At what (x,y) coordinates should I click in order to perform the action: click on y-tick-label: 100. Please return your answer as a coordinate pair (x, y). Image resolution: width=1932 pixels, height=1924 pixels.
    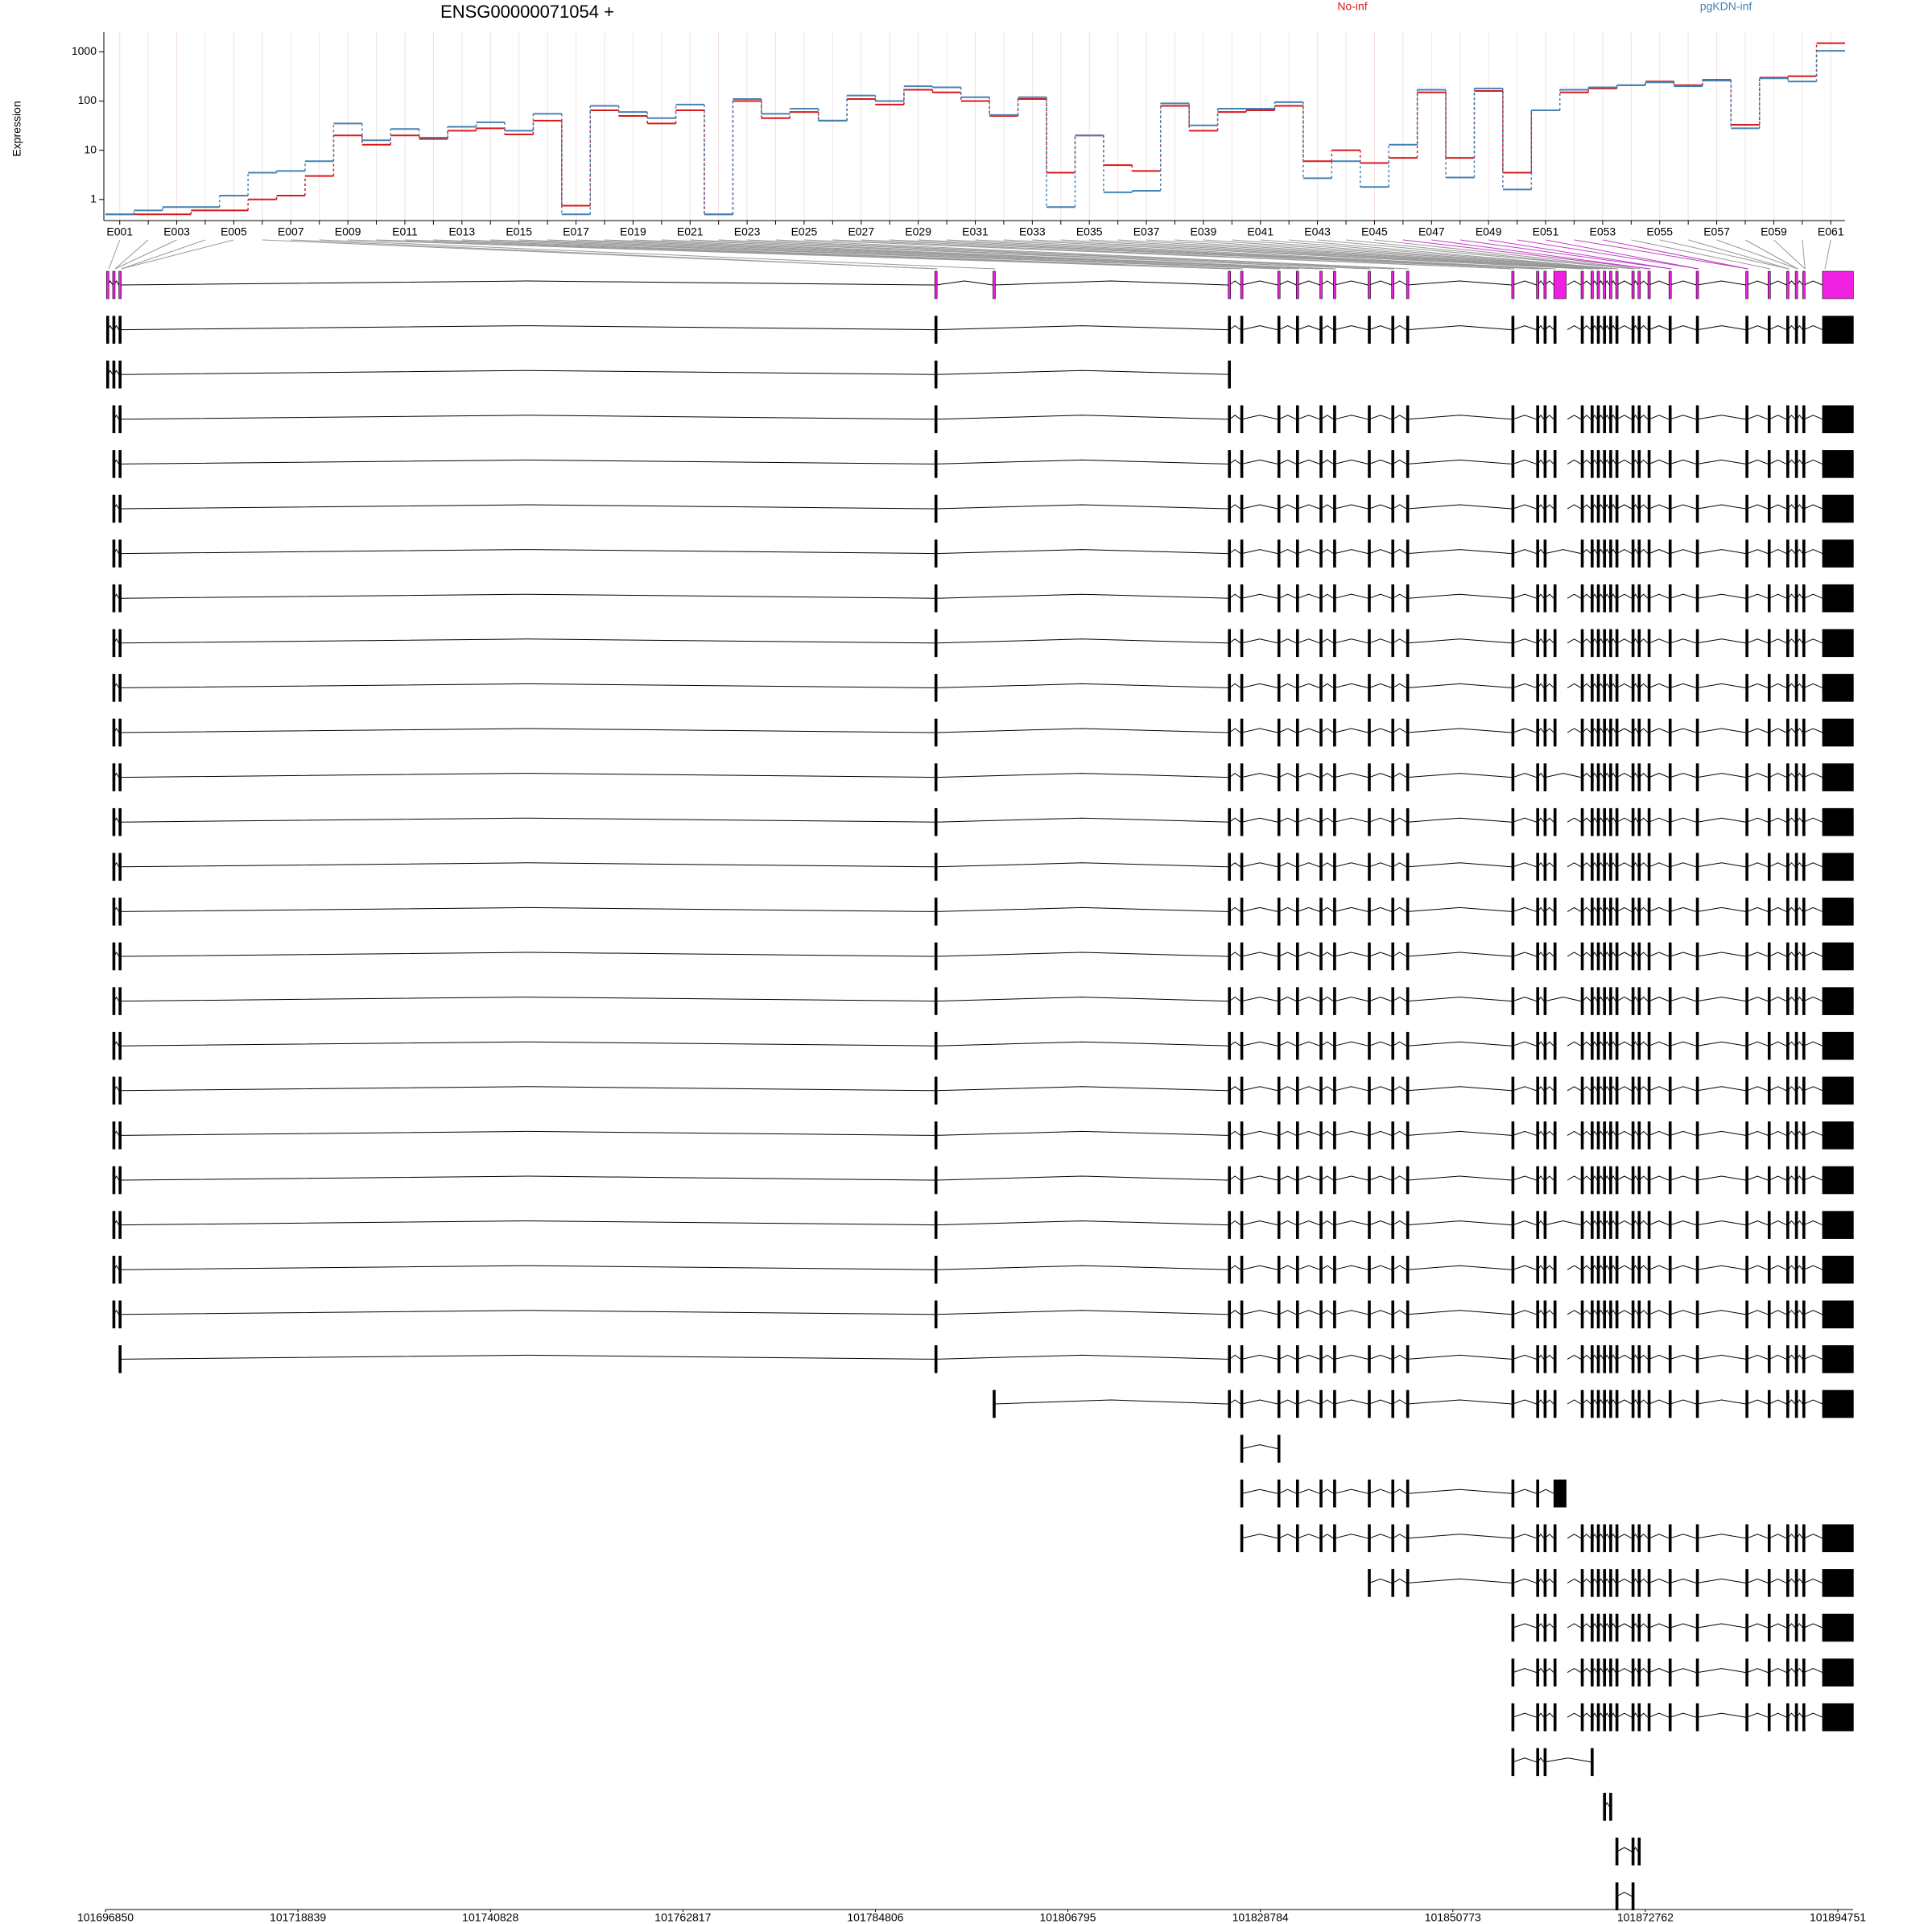
    Looking at the image, I should click on (87, 99).